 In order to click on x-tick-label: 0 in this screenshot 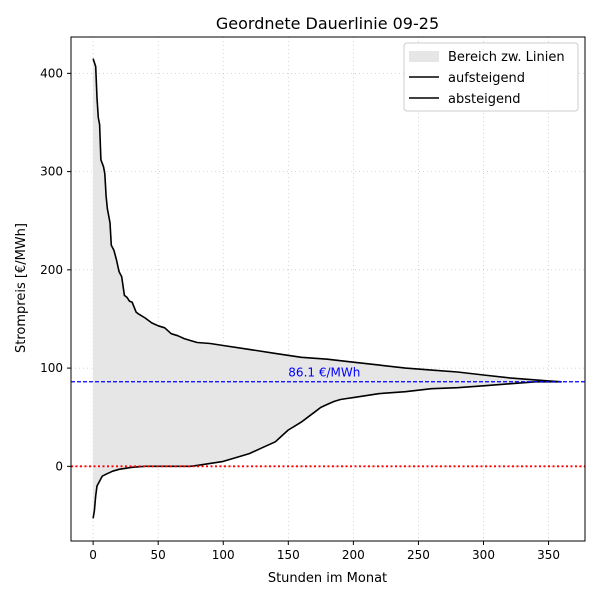, I will do `click(93, 555)`.